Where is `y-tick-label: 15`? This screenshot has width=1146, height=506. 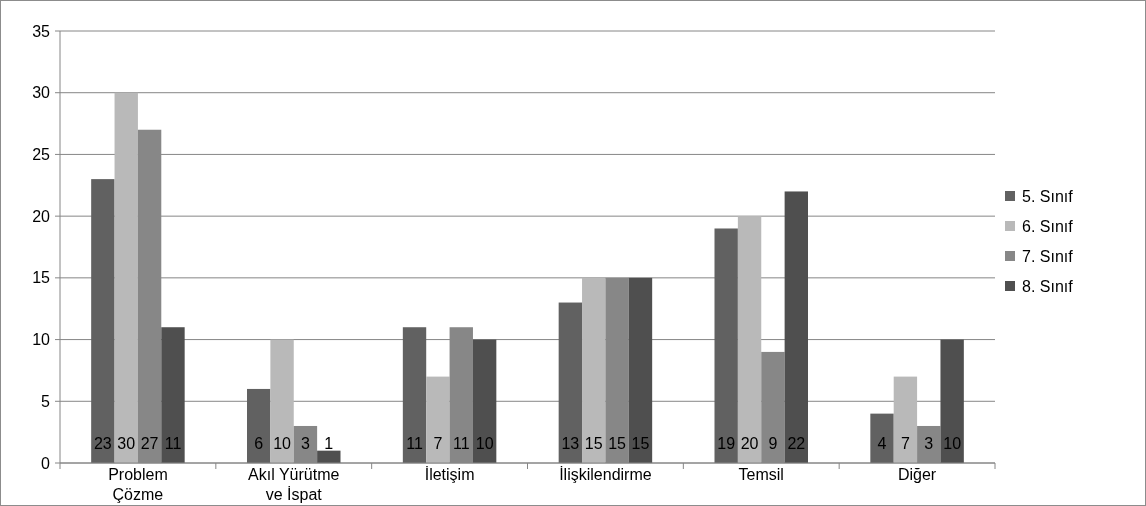
y-tick-label: 15 is located at coordinates (41, 278).